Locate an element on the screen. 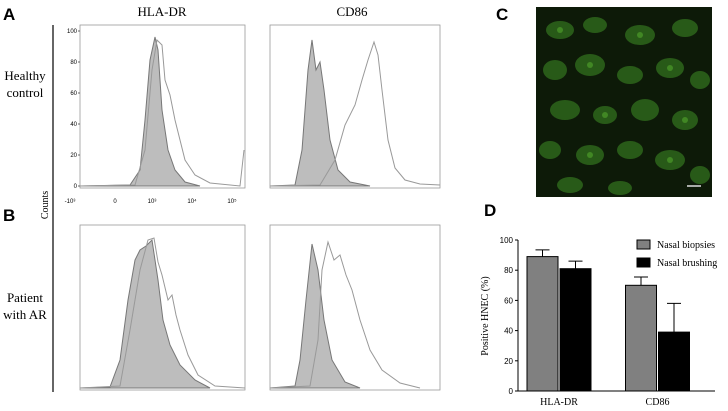  y-tick-label: 40 is located at coordinates (508, 331).